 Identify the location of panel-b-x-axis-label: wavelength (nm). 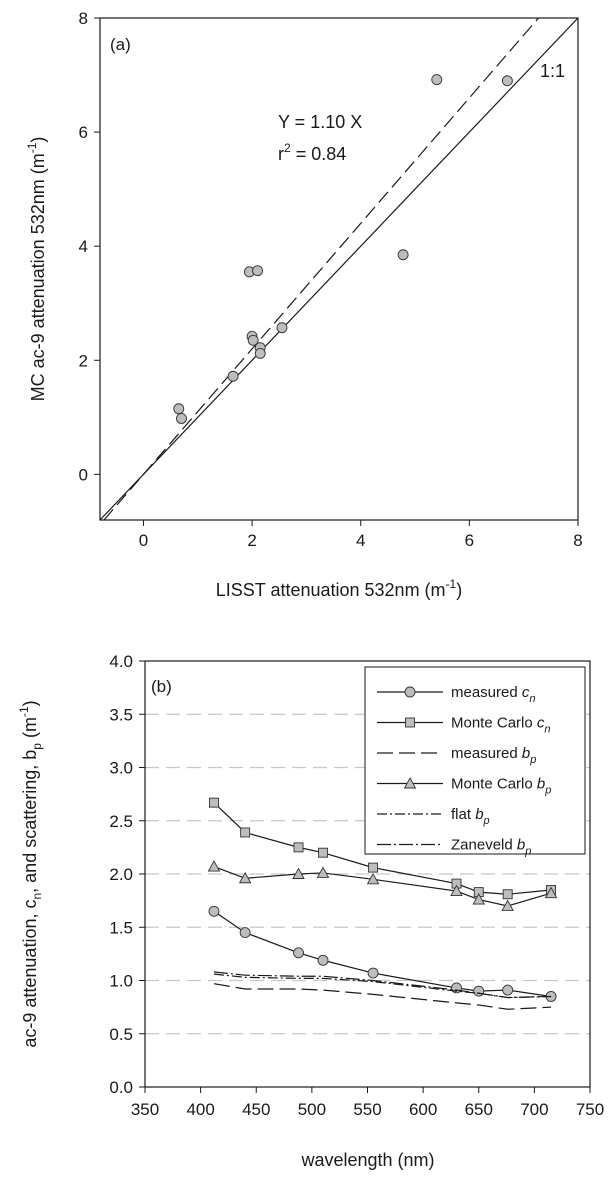
(367, 1160).